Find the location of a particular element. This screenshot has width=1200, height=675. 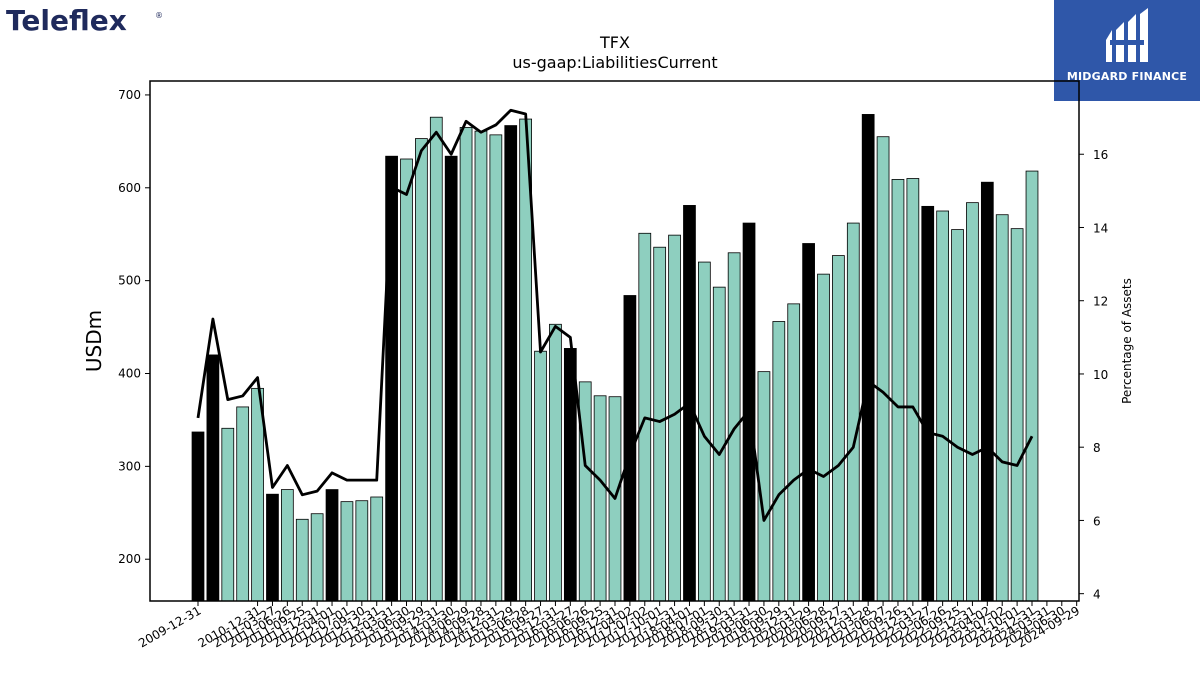

midgard-logo-text: MIDGARD FINANCE is located at coordinates (1127, 76).